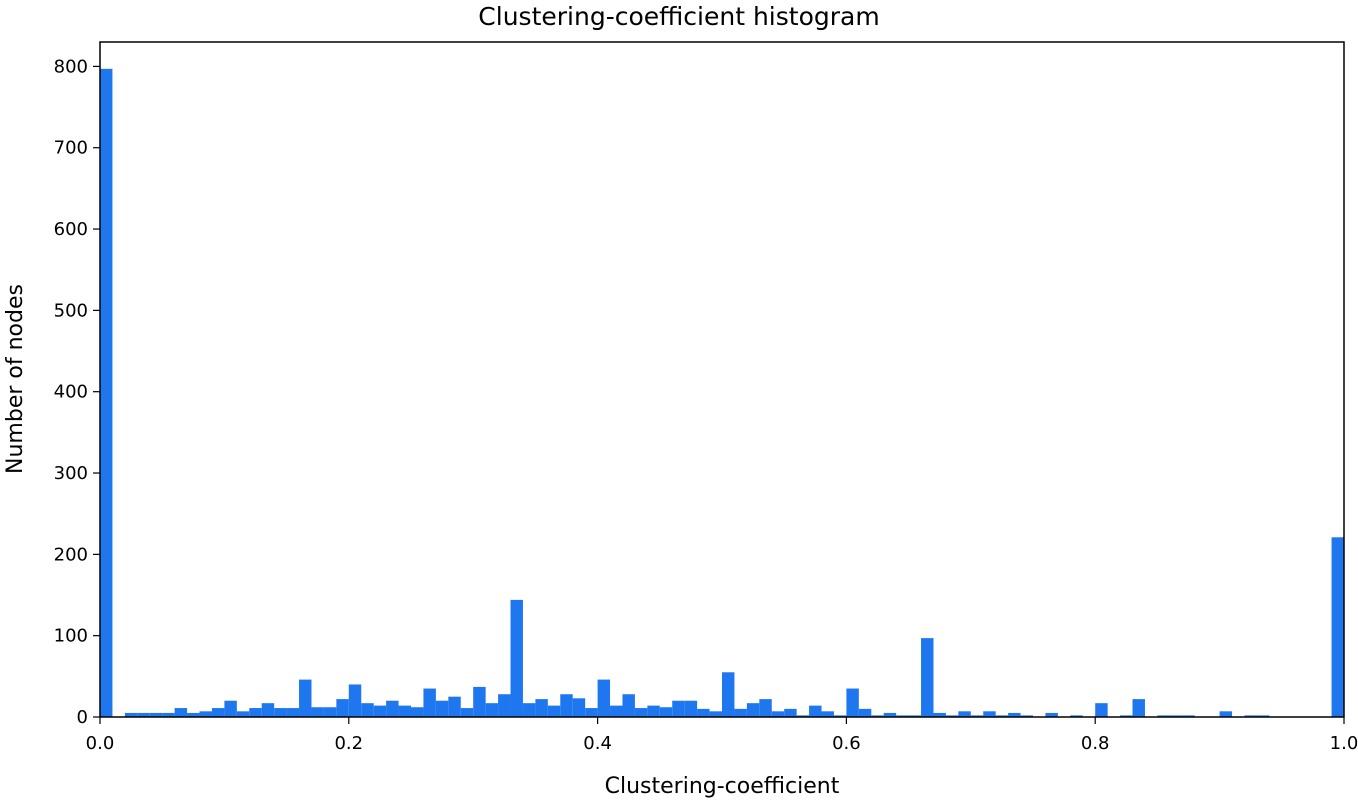 The width and height of the screenshot is (1358, 800). I want to click on x-axis-ticks: 0.0 0.2 0.4 0.6 0.8 1.0, so click(722, 735).